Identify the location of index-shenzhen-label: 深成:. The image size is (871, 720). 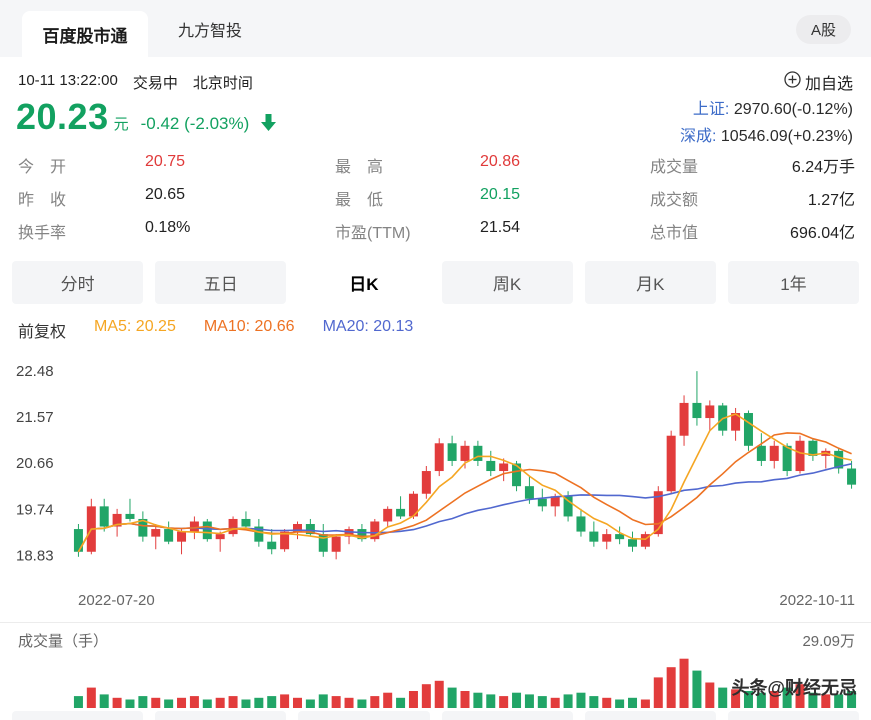
(698, 136).